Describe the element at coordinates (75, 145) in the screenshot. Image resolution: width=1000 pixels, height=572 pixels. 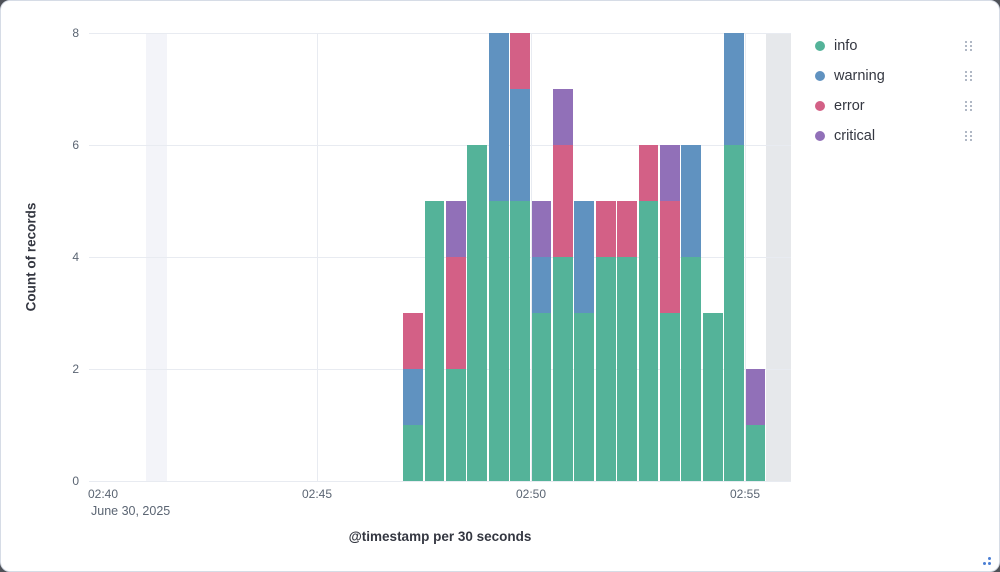
I see `y-axis-tick-label: 6` at that location.